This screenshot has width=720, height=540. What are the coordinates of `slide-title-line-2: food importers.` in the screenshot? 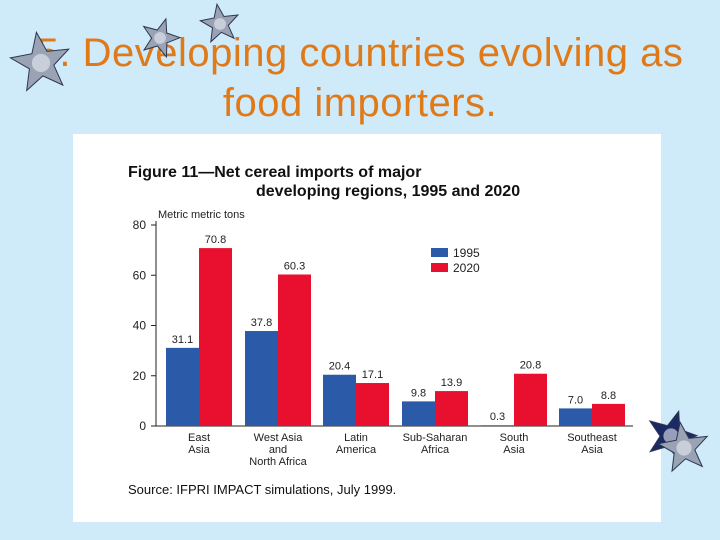 It's located at (360, 103).